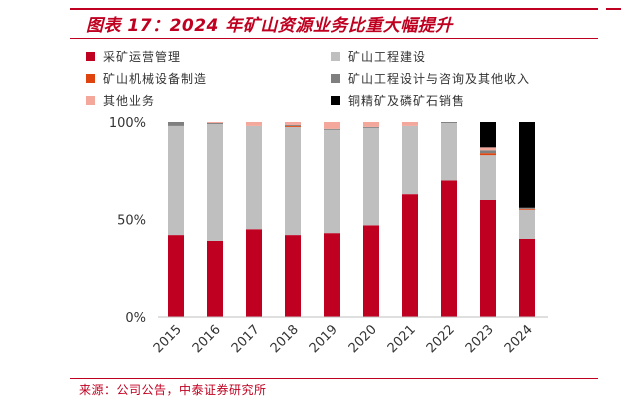 The height and width of the screenshot is (408, 621). I want to click on legend-label: 其他业务, so click(129, 101).